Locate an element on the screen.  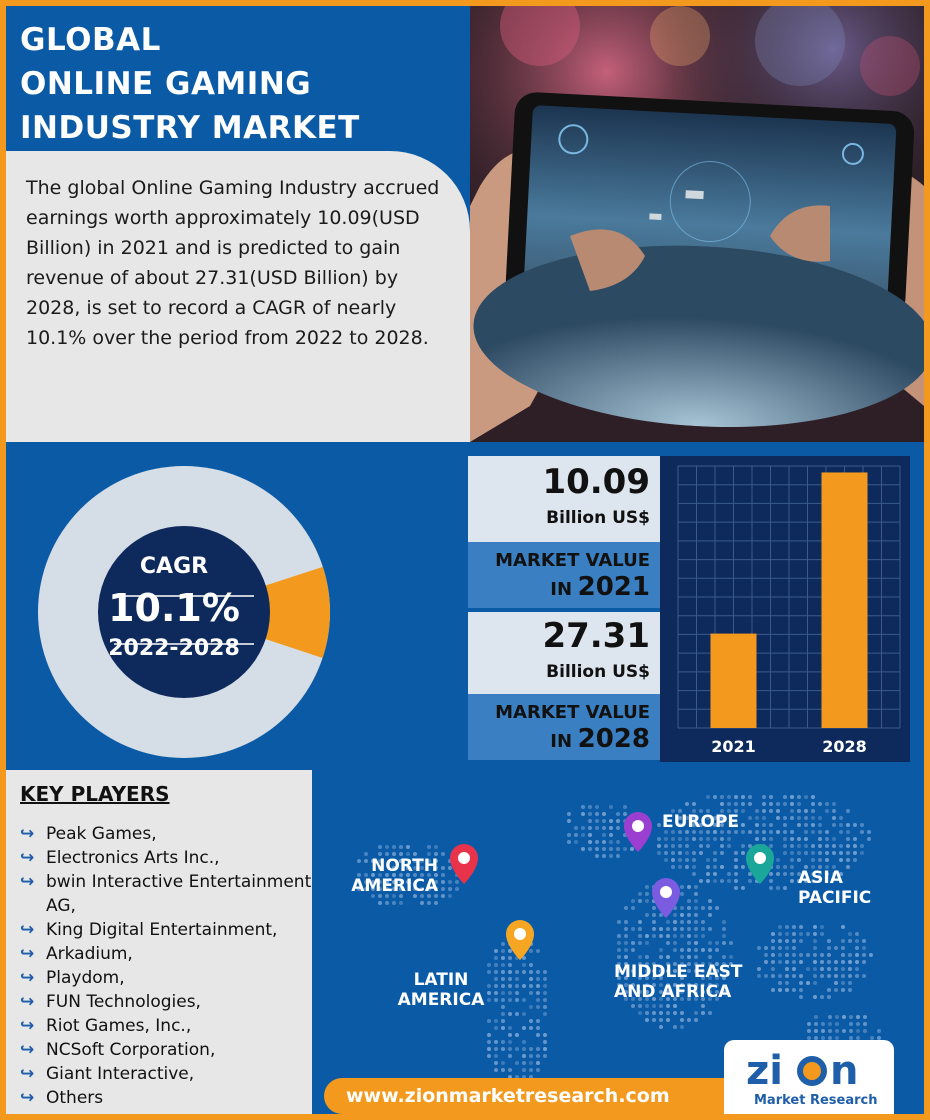
key-player-name: Electronics Arts Inc., is located at coordinates (133, 858).